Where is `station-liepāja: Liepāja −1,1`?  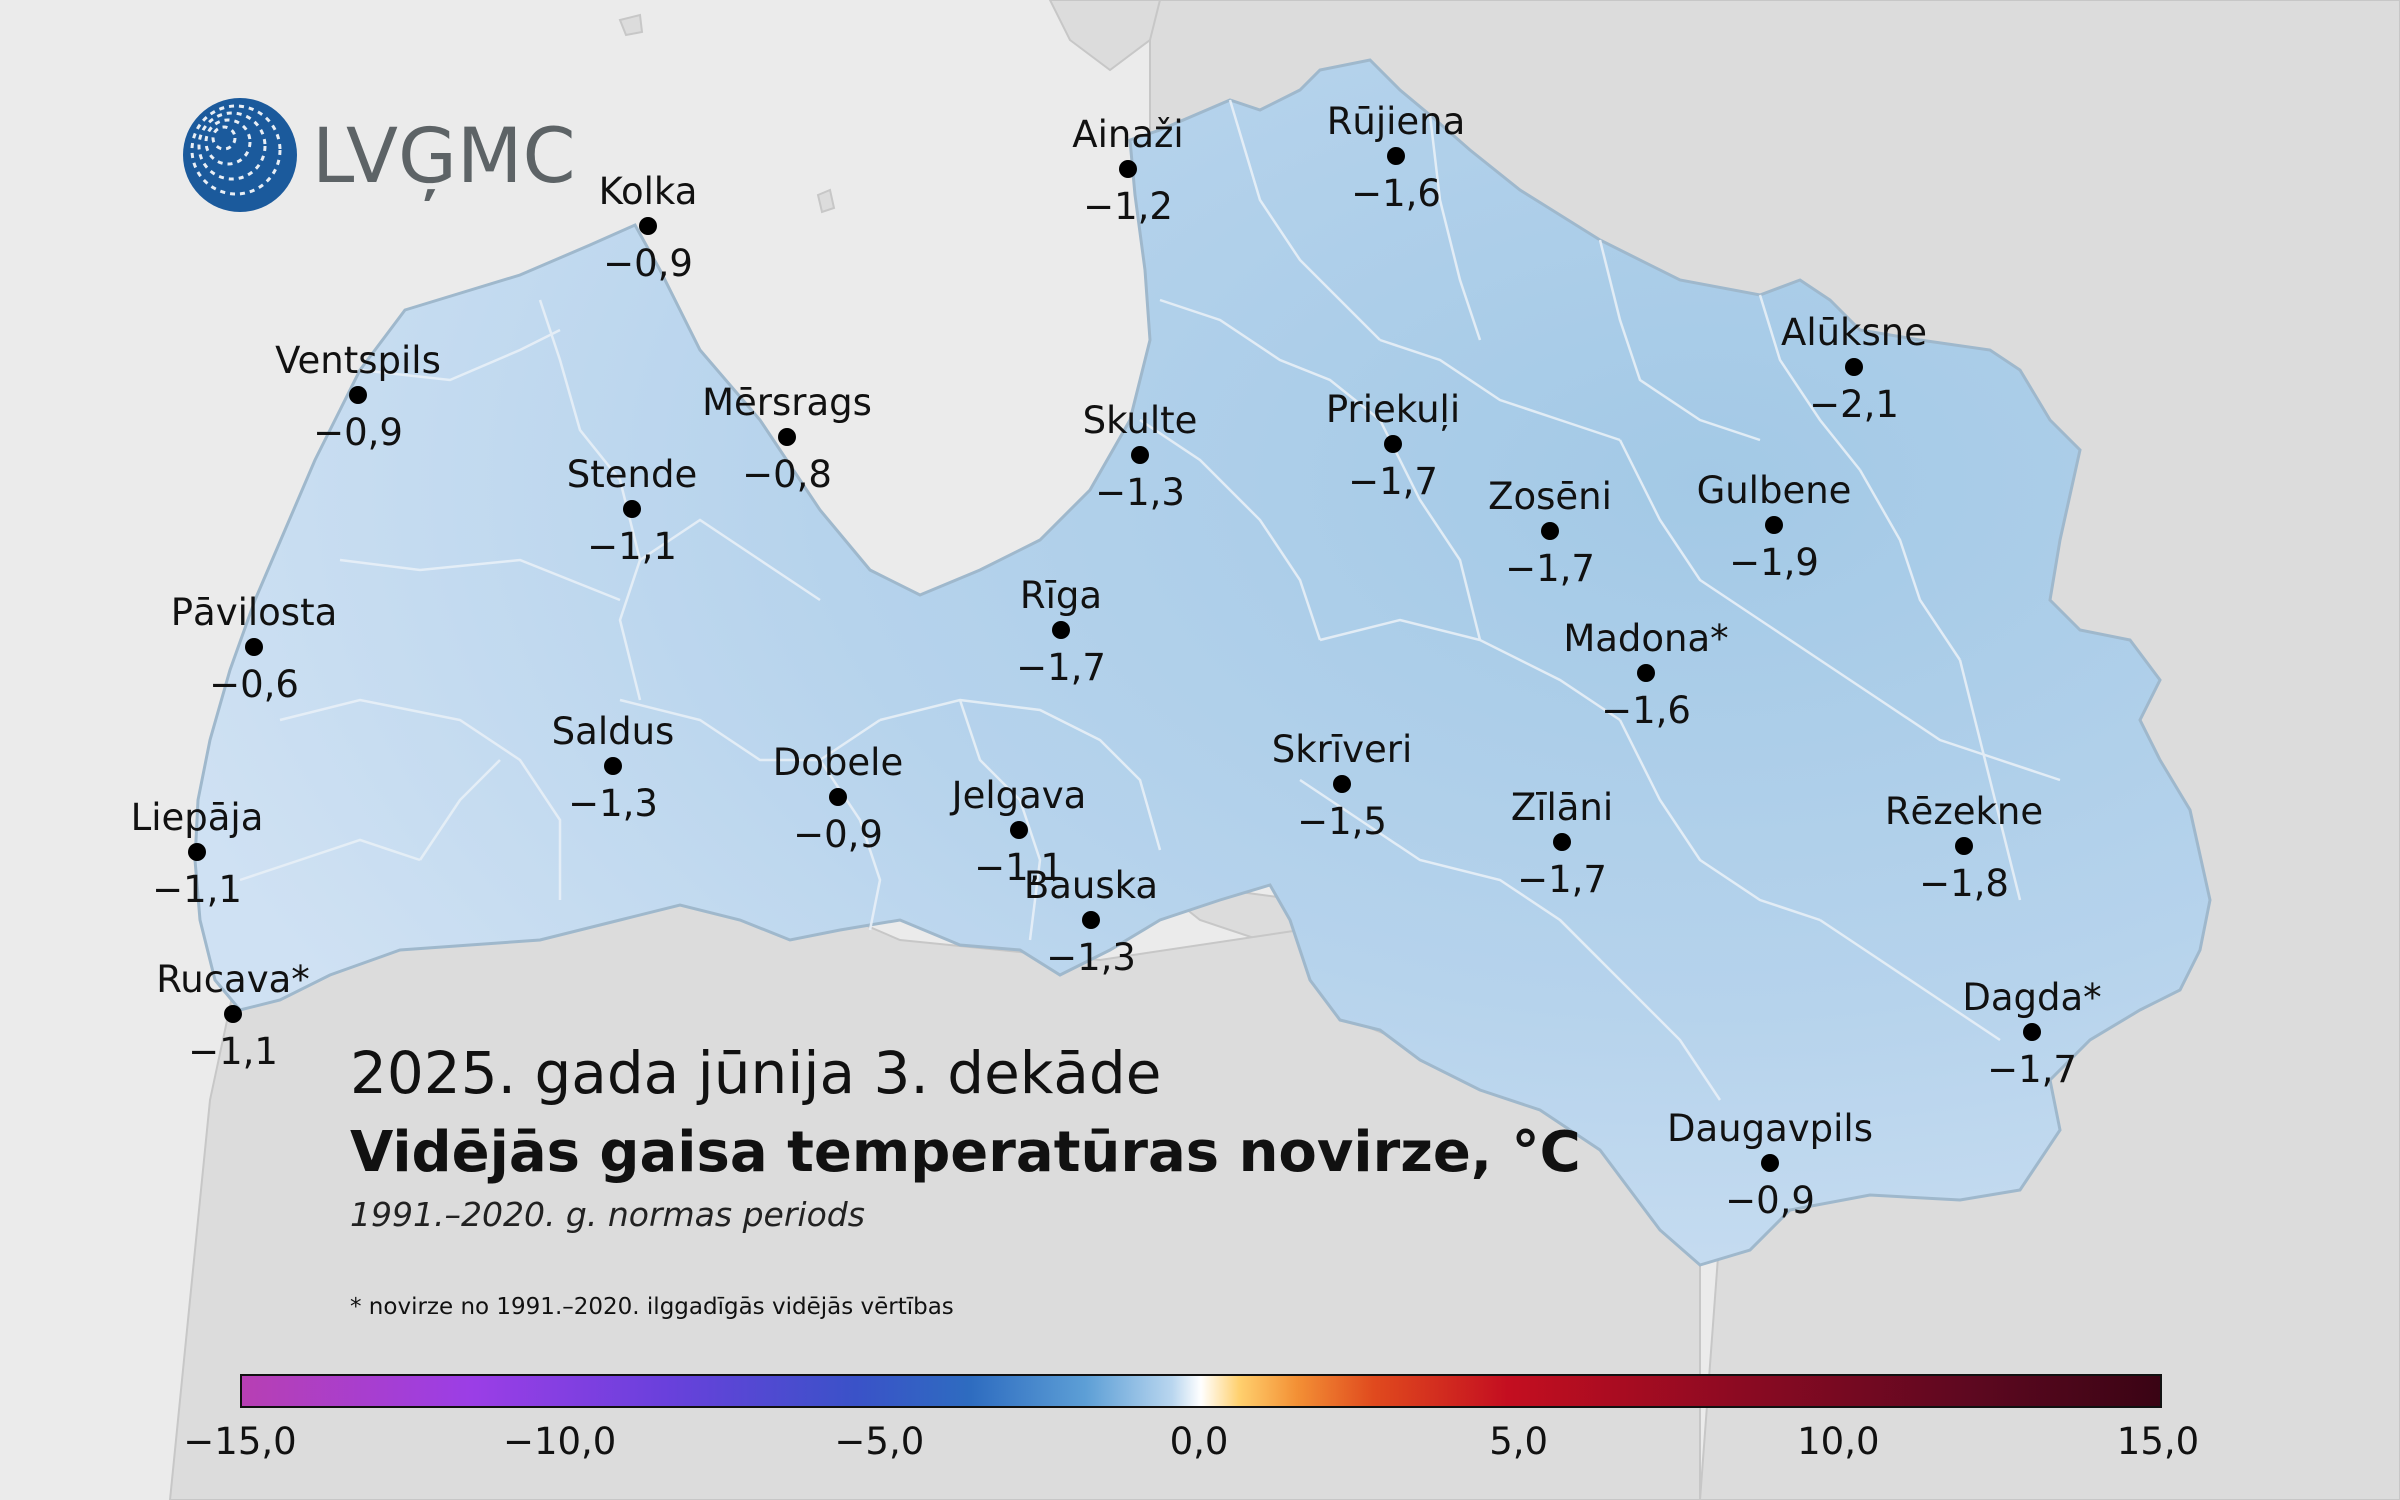 station-liepāja: Liepāja −1,1 is located at coordinates (197, 853).